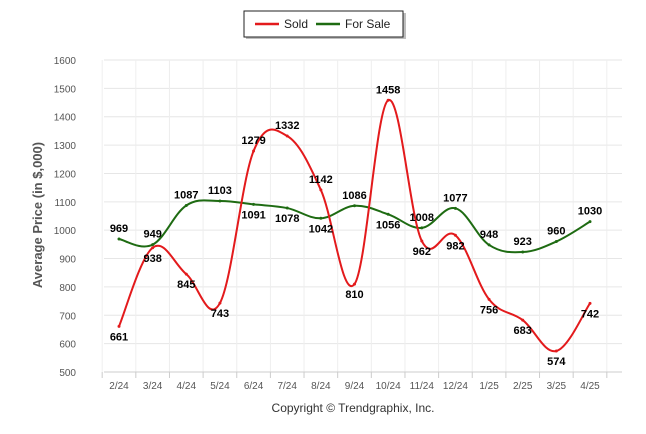  Describe the element at coordinates (354, 295) in the screenshot. I see `data-label-sold: 810` at that location.